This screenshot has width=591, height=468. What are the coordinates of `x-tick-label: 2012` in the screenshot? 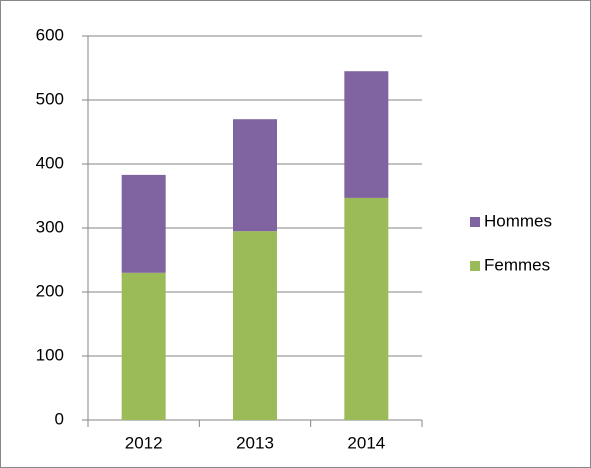 It's located at (144, 442).